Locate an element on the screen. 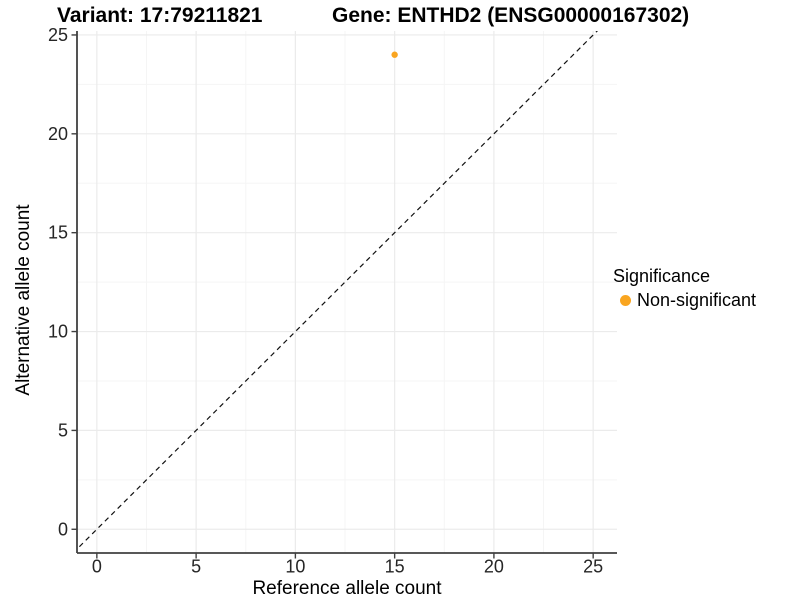 Image resolution: width=800 pixels, height=600 pixels. x-axis-title: Reference allele count is located at coordinates (347, 588).